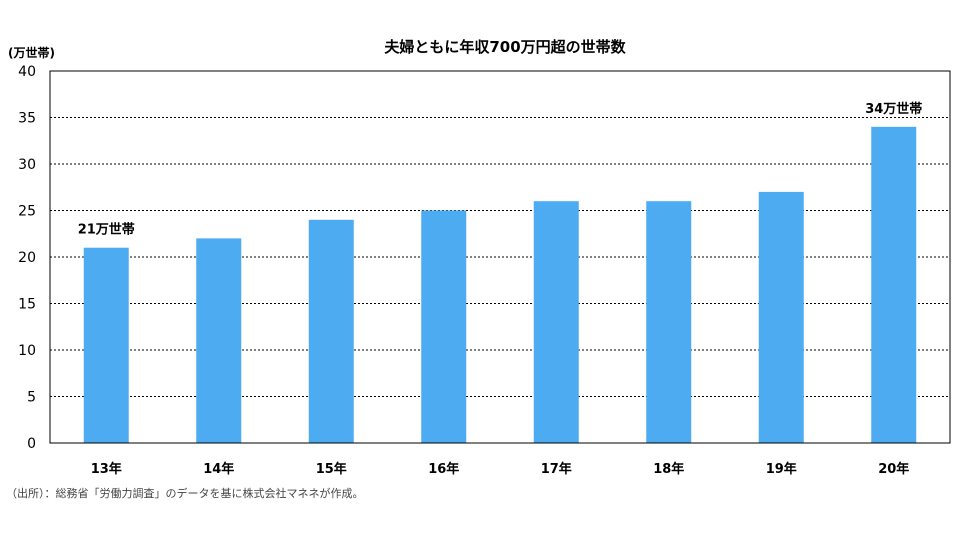 This screenshot has width=960, height=540. I want to click on x-tick-19年: 19年, so click(781, 469).